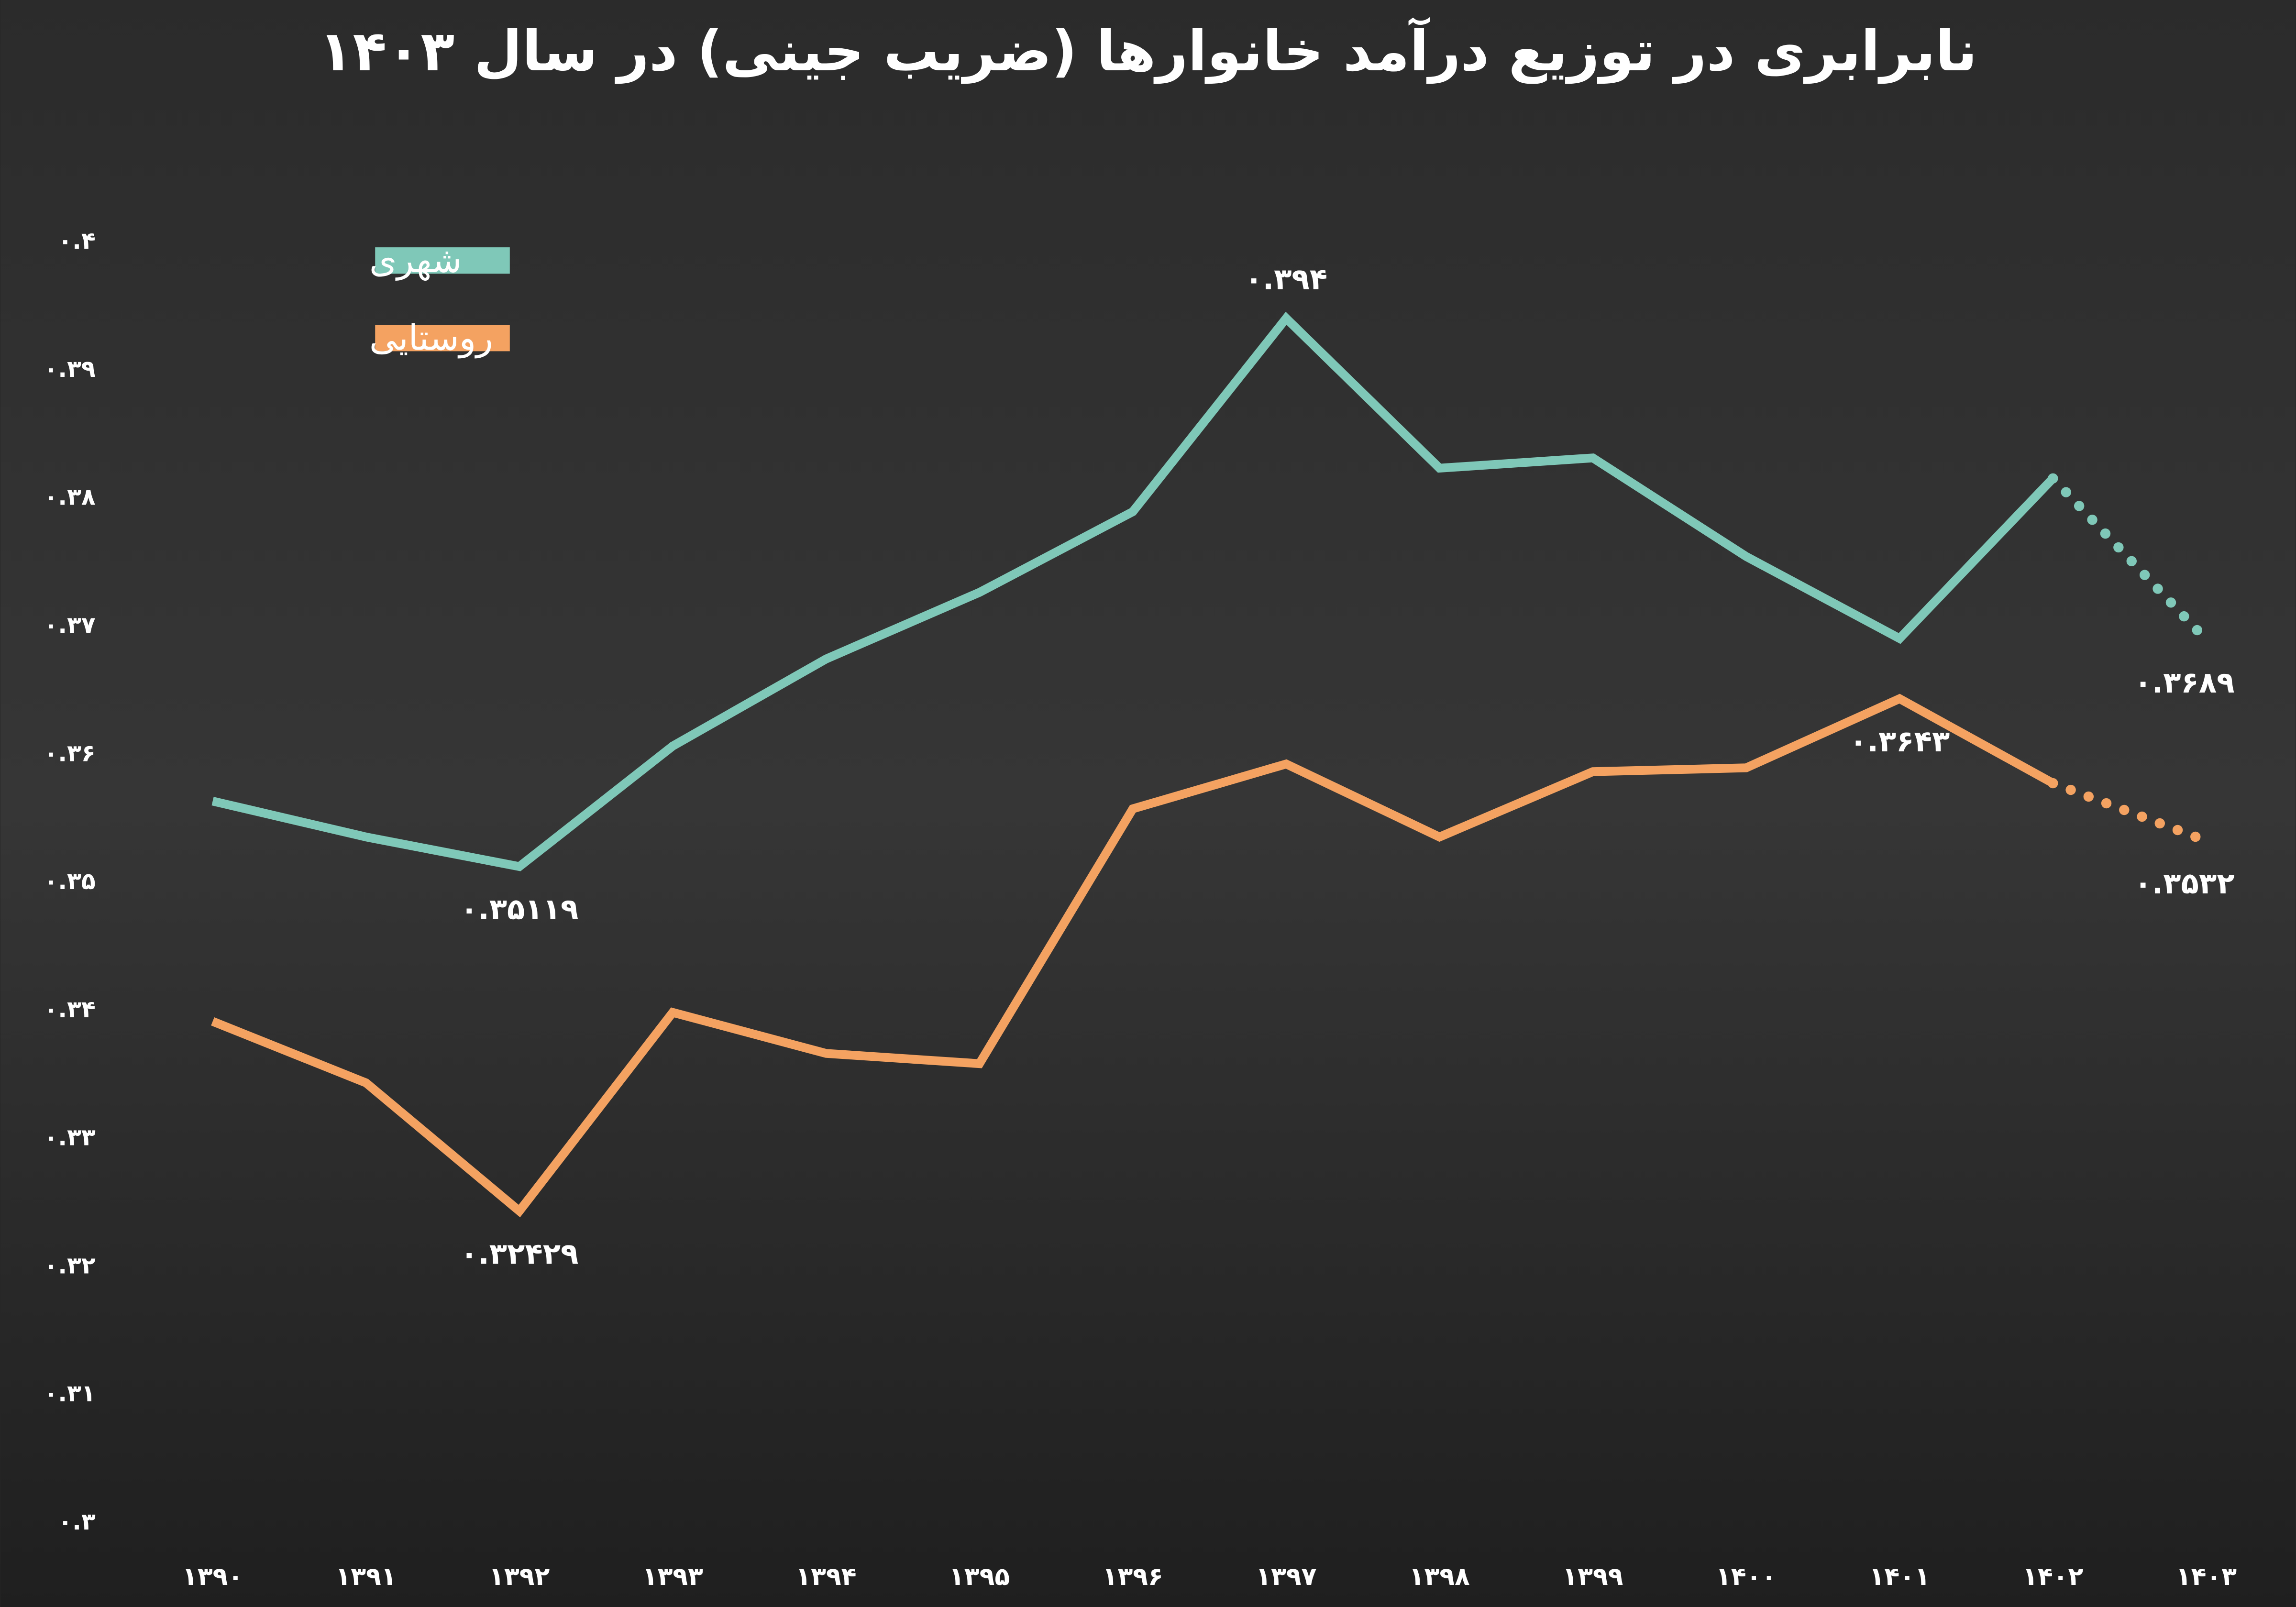 The height and width of the screenshot is (1607, 2296). I want to click on y-tick-label: ۰.۳۵, so click(70, 881).